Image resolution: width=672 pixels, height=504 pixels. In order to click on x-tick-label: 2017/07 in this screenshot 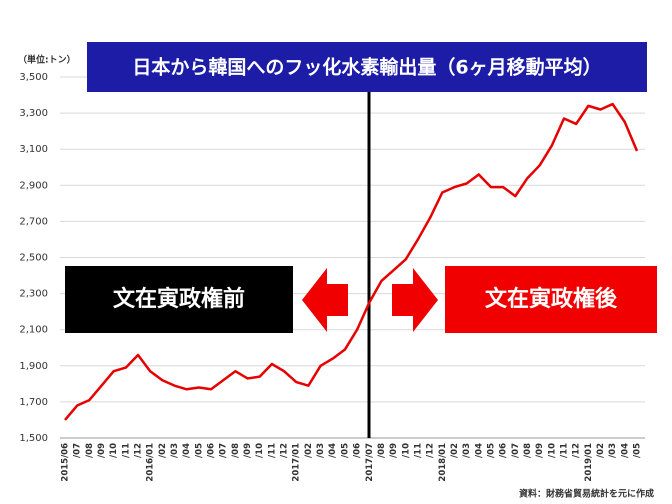, I will do `click(370, 462)`.